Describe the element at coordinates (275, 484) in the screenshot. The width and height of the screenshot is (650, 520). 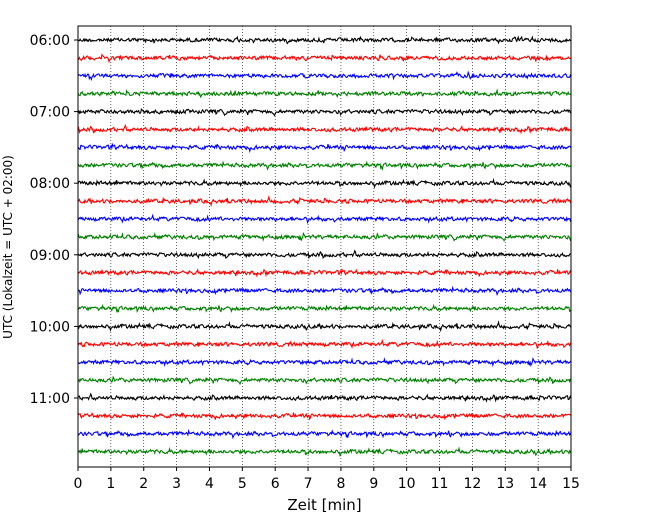
I see `x-tick-label: 6` at that location.